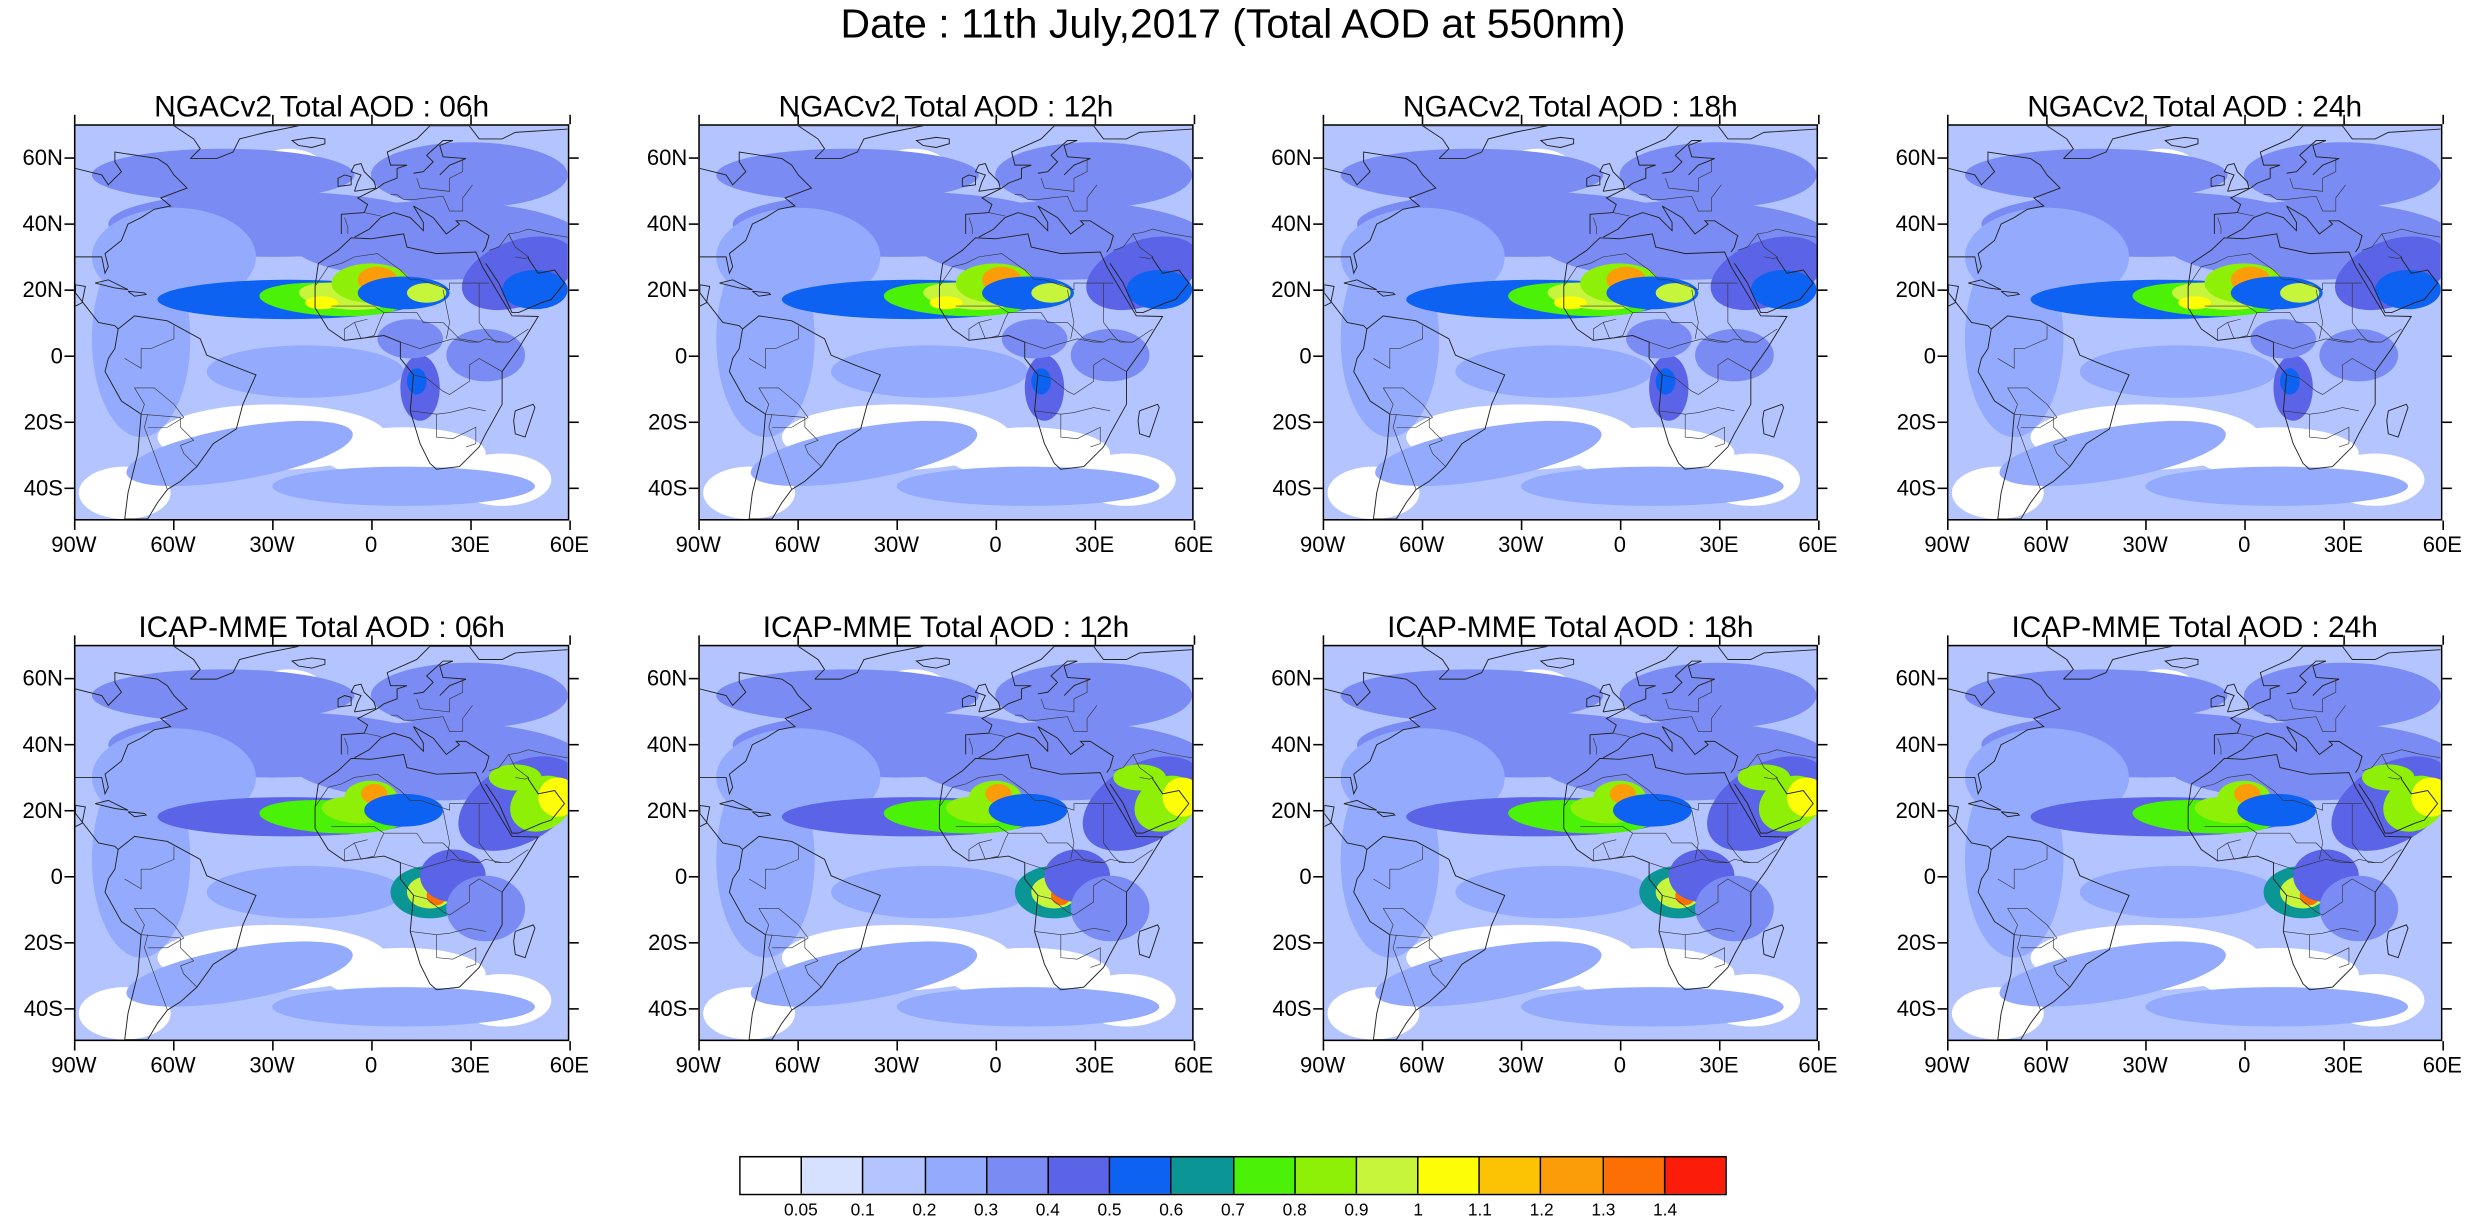  What do you see at coordinates (1719, 1065) in the screenshot?
I see `lon-tick-label: 30E` at bounding box center [1719, 1065].